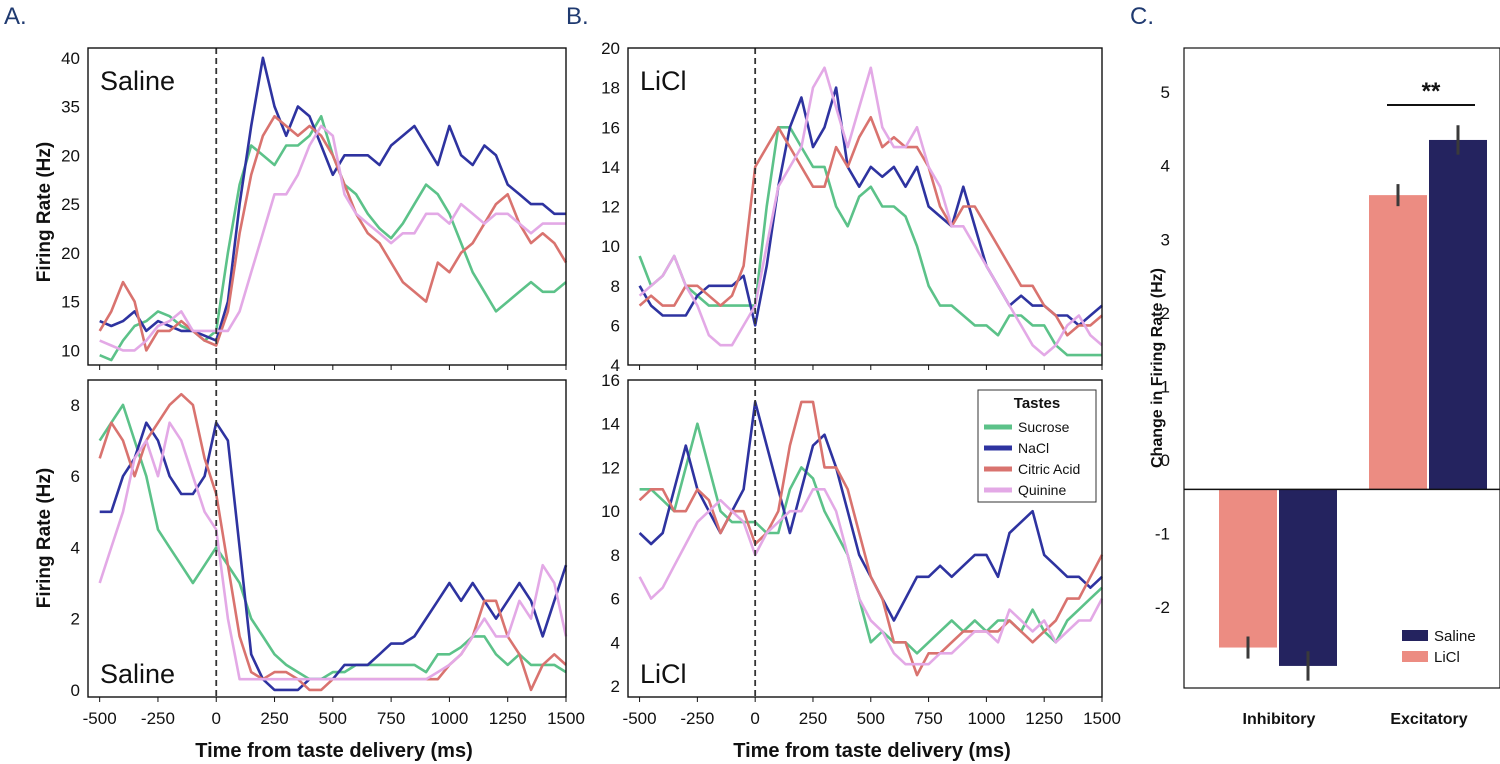 Image resolution: width=1500 pixels, height=764 pixels. Describe the element at coordinates (1162, 350) in the screenshot. I see `y-axis-ticks: -2 -1 0 1 2 3 4 5` at that location.